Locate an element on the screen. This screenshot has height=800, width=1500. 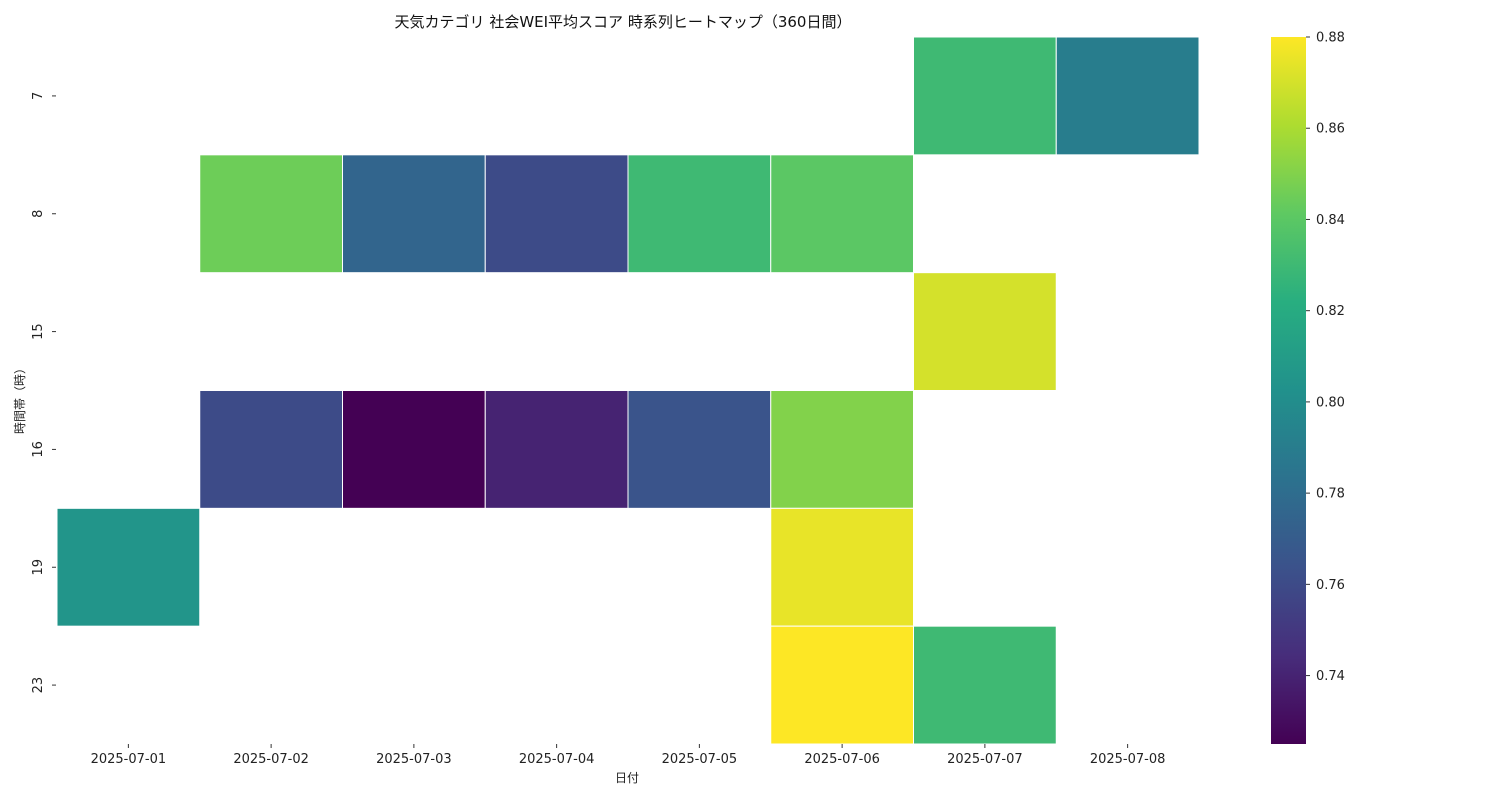
colorbar-tick-label: 0.84 is located at coordinates (1330, 220).